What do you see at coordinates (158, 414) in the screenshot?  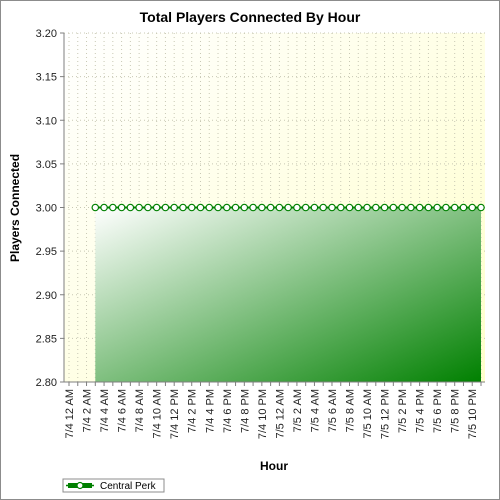 I see `x-tick-label: 7/4 10 AM` at bounding box center [158, 414].